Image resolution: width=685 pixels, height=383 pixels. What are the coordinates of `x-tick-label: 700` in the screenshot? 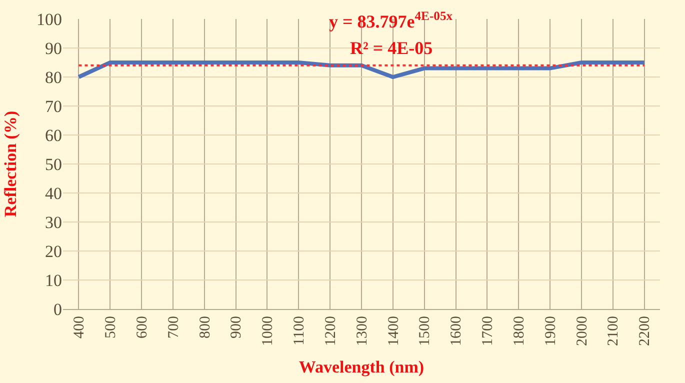 It's located at (174, 327).